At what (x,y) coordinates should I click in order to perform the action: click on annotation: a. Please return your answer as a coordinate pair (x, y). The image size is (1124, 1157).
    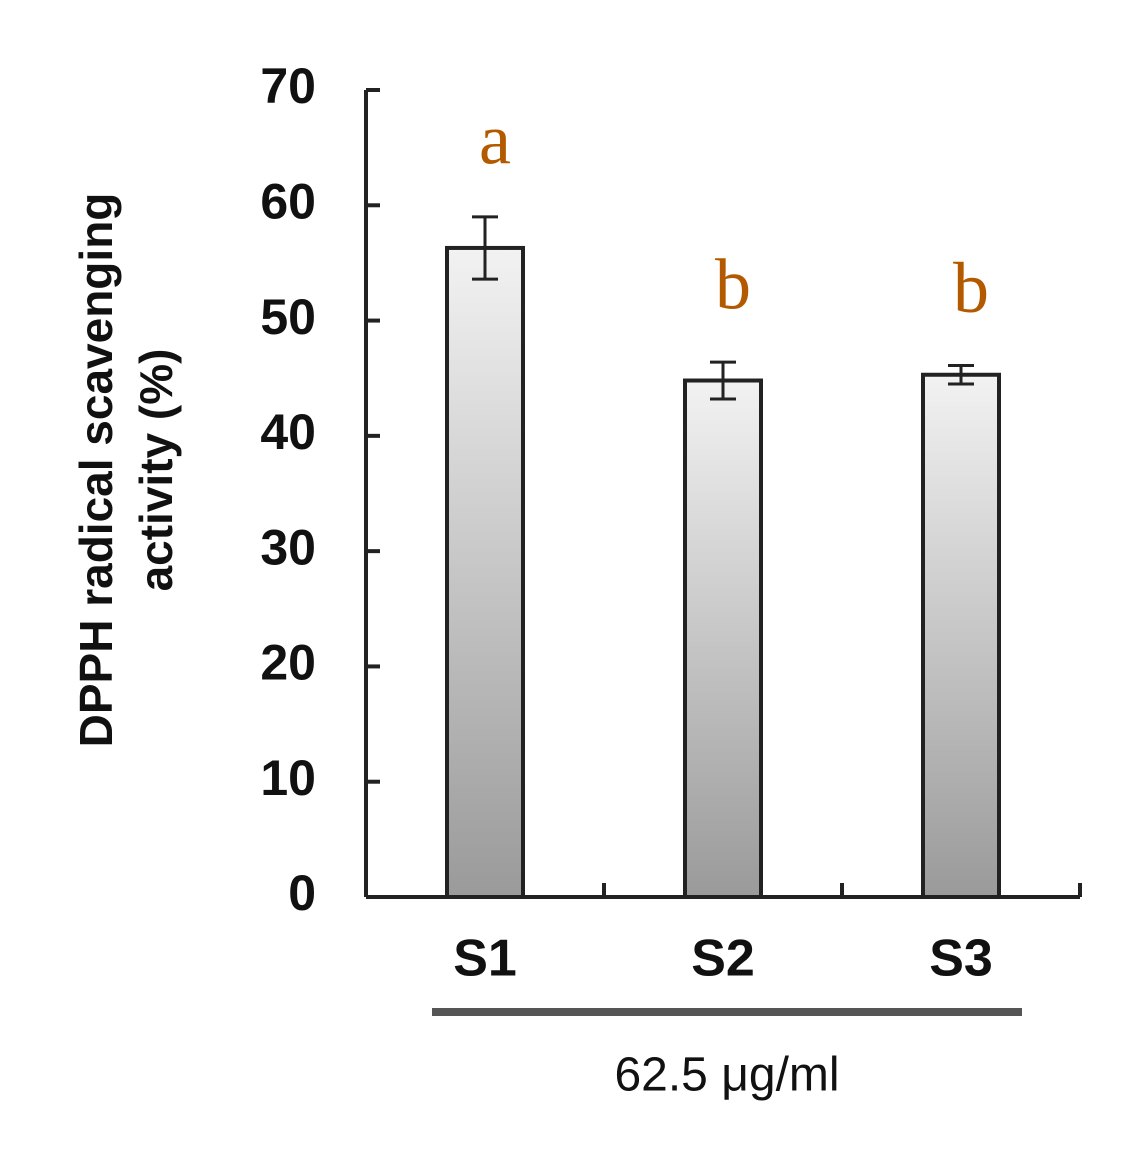
    Looking at the image, I should click on (495, 139).